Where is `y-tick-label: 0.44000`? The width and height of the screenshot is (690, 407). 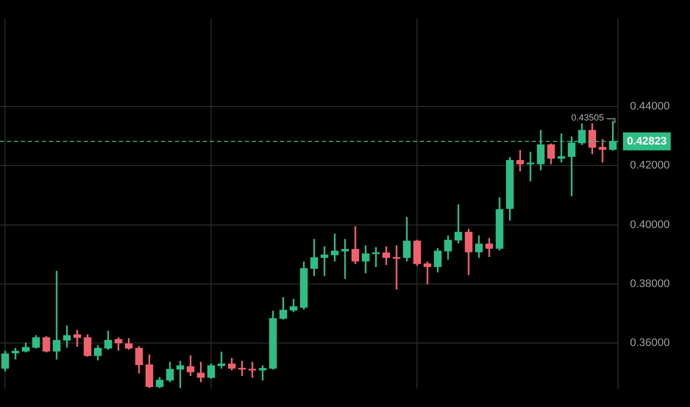
y-tick-label: 0.44000 is located at coordinates (650, 106).